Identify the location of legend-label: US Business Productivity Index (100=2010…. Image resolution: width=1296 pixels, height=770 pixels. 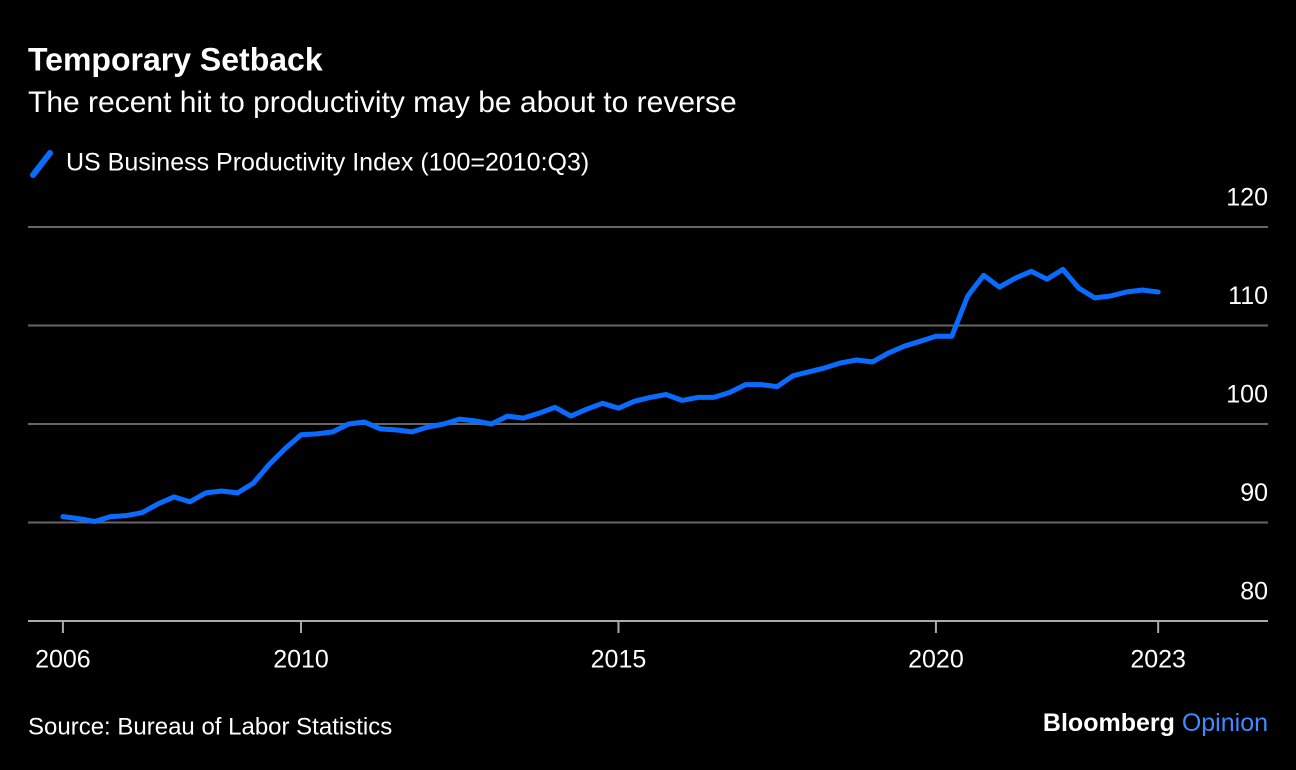
(327, 163).